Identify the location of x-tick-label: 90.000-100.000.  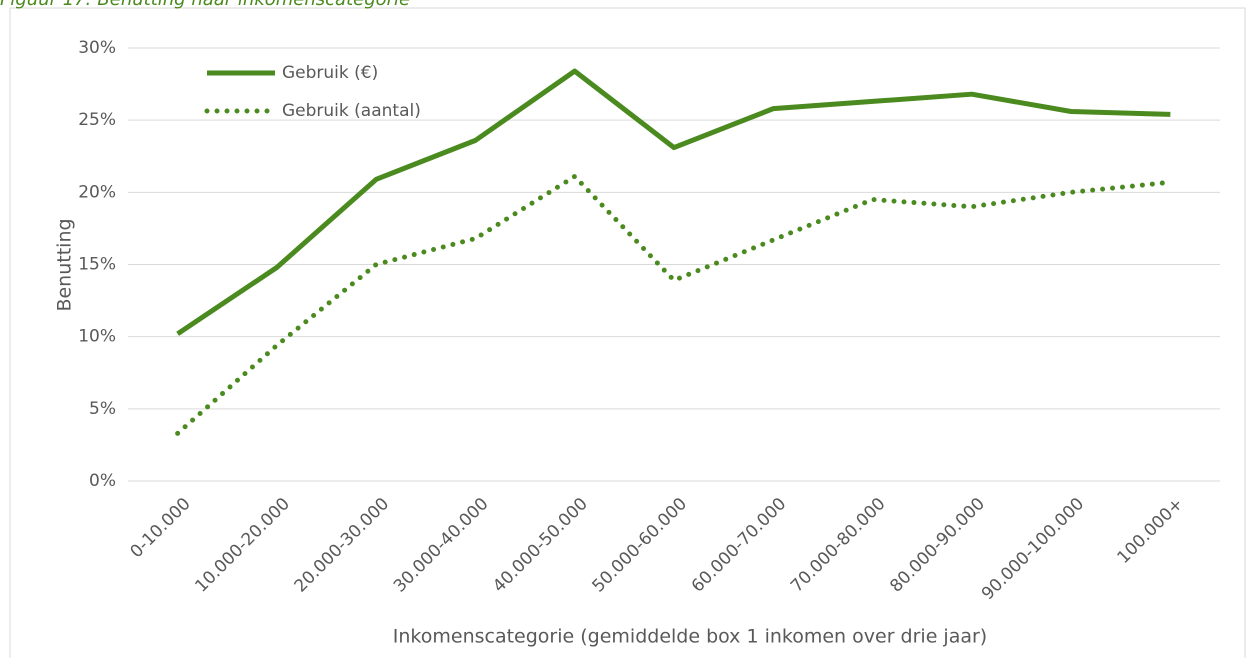
(1033, 549).